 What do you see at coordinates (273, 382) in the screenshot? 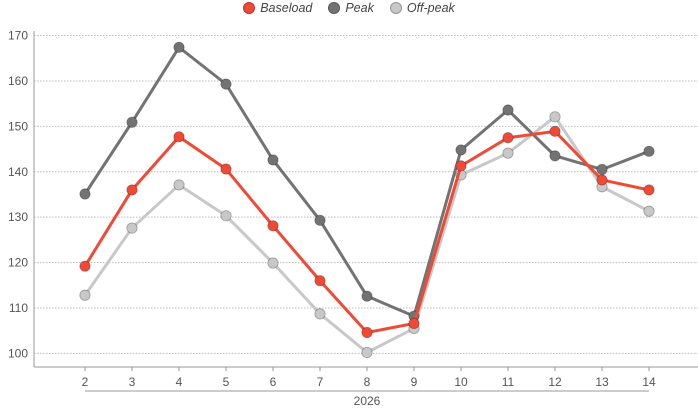
I see `x-tick-label: 6` at bounding box center [273, 382].